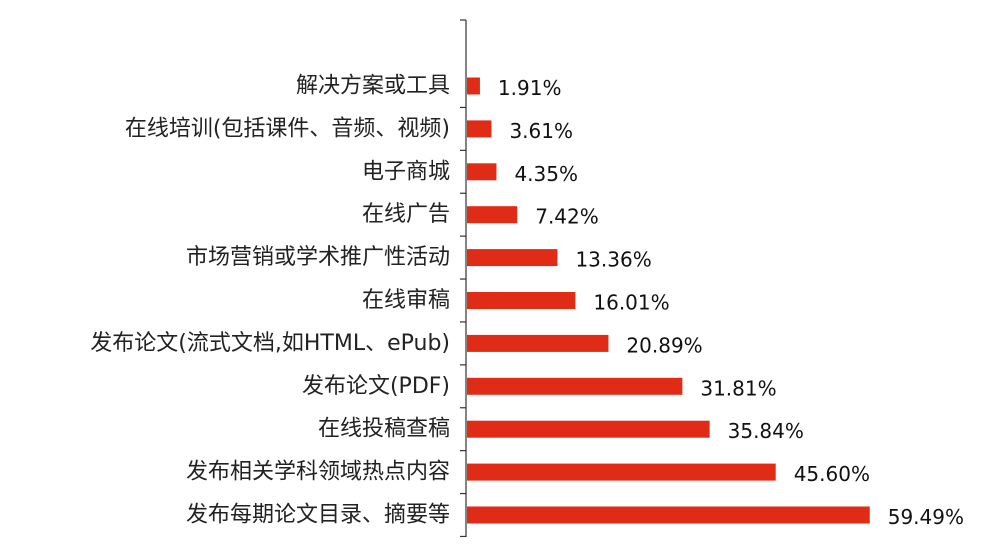  What do you see at coordinates (376, 386) in the screenshot?
I see `category-label: 发布论文(PDF)` at bounding box center [376, 386].